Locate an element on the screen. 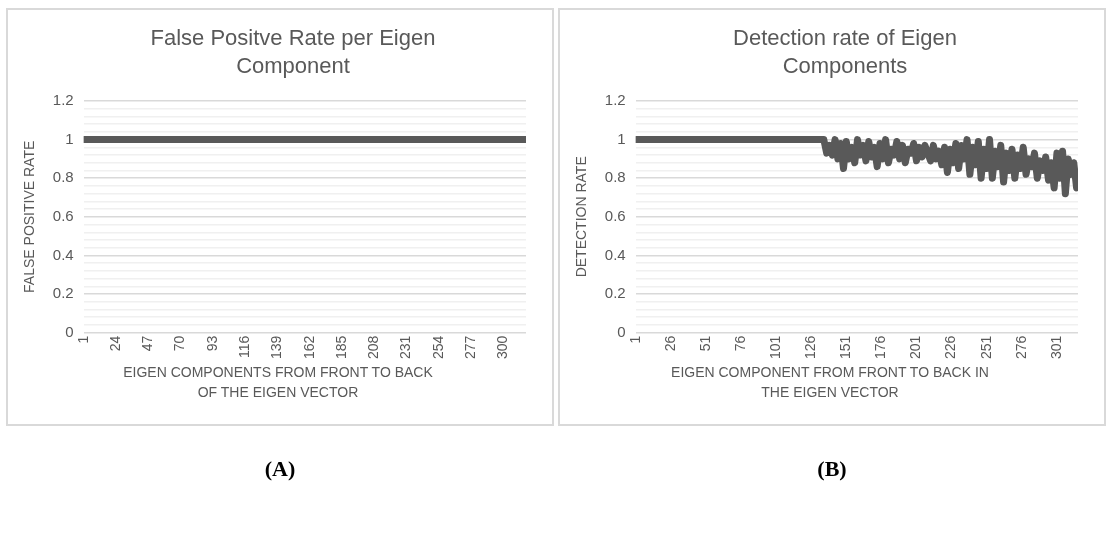 The image size is (1117, 543). x-tick-label: 254 is located at coordinates (437, 347).